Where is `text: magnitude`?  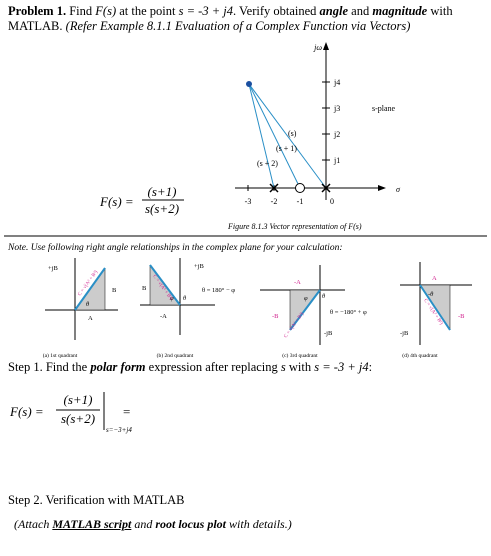 text: magnitude is located at coordinates (400, 11).